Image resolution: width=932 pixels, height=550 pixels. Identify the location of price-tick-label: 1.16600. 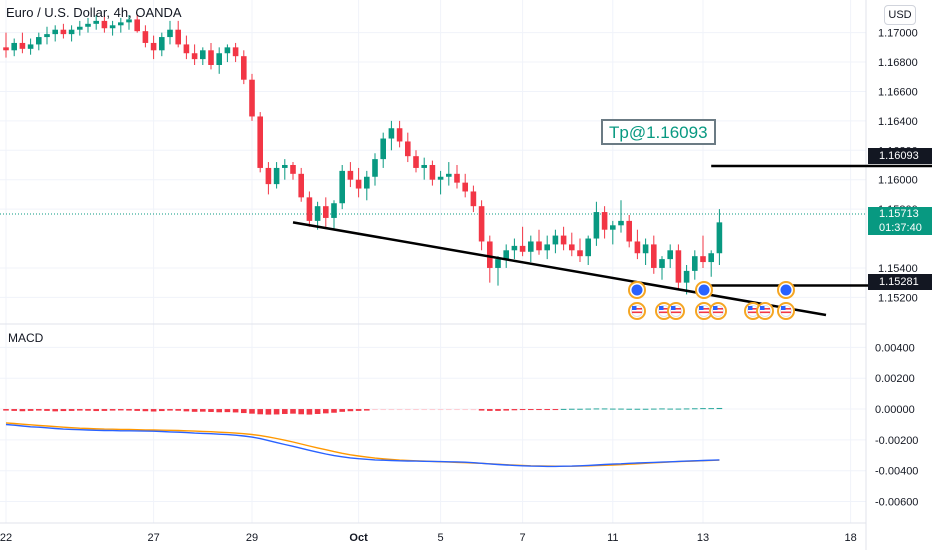
(898, 92).